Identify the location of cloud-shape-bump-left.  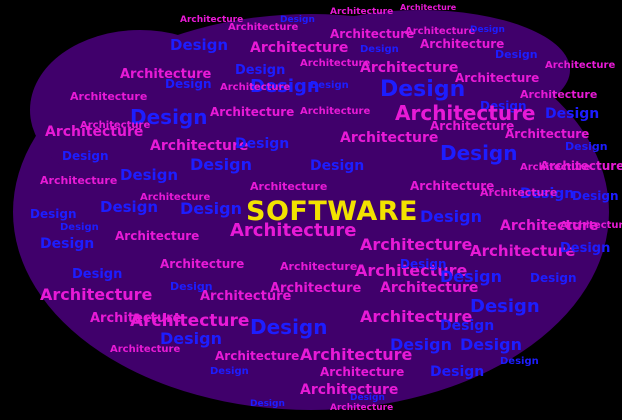
(140, 110).